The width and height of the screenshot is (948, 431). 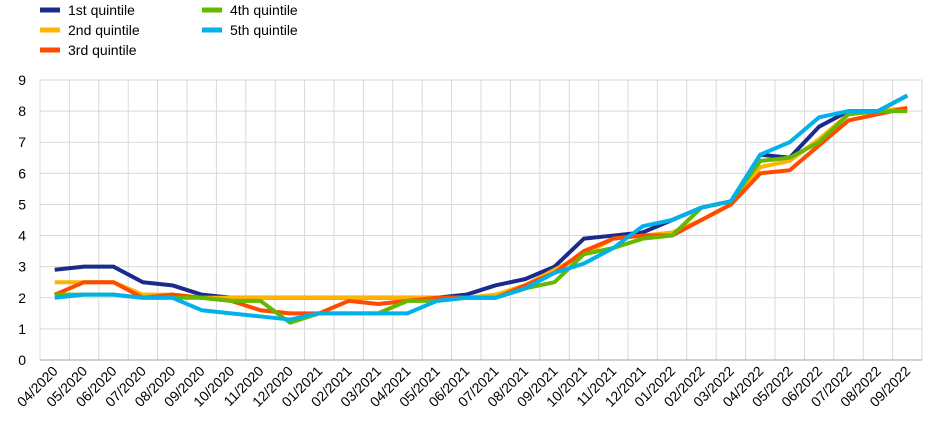 What do you see at coordinates (102, 50) in the screenshot?
I see `legend-label: 3rd quintile` at bounding box center [102, 50].